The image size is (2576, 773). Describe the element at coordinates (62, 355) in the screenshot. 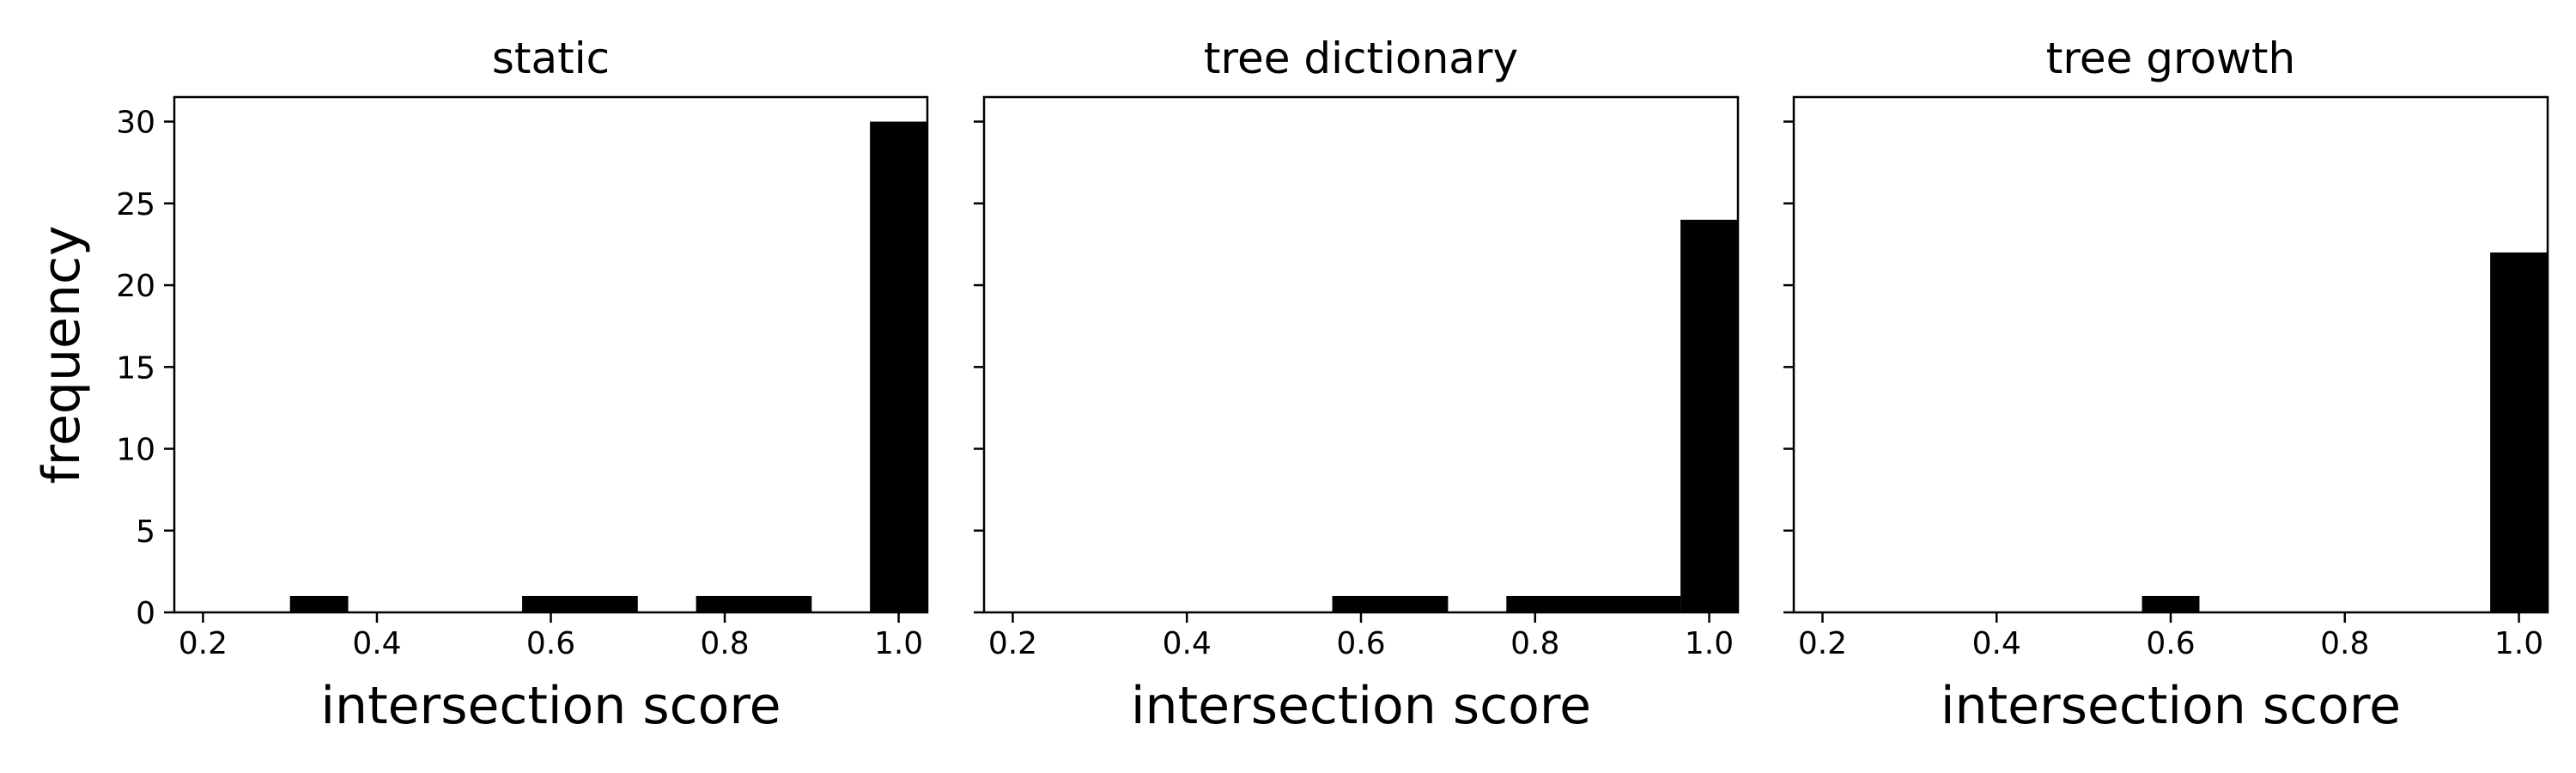

I see `y-axis-label: frequency` at that location.